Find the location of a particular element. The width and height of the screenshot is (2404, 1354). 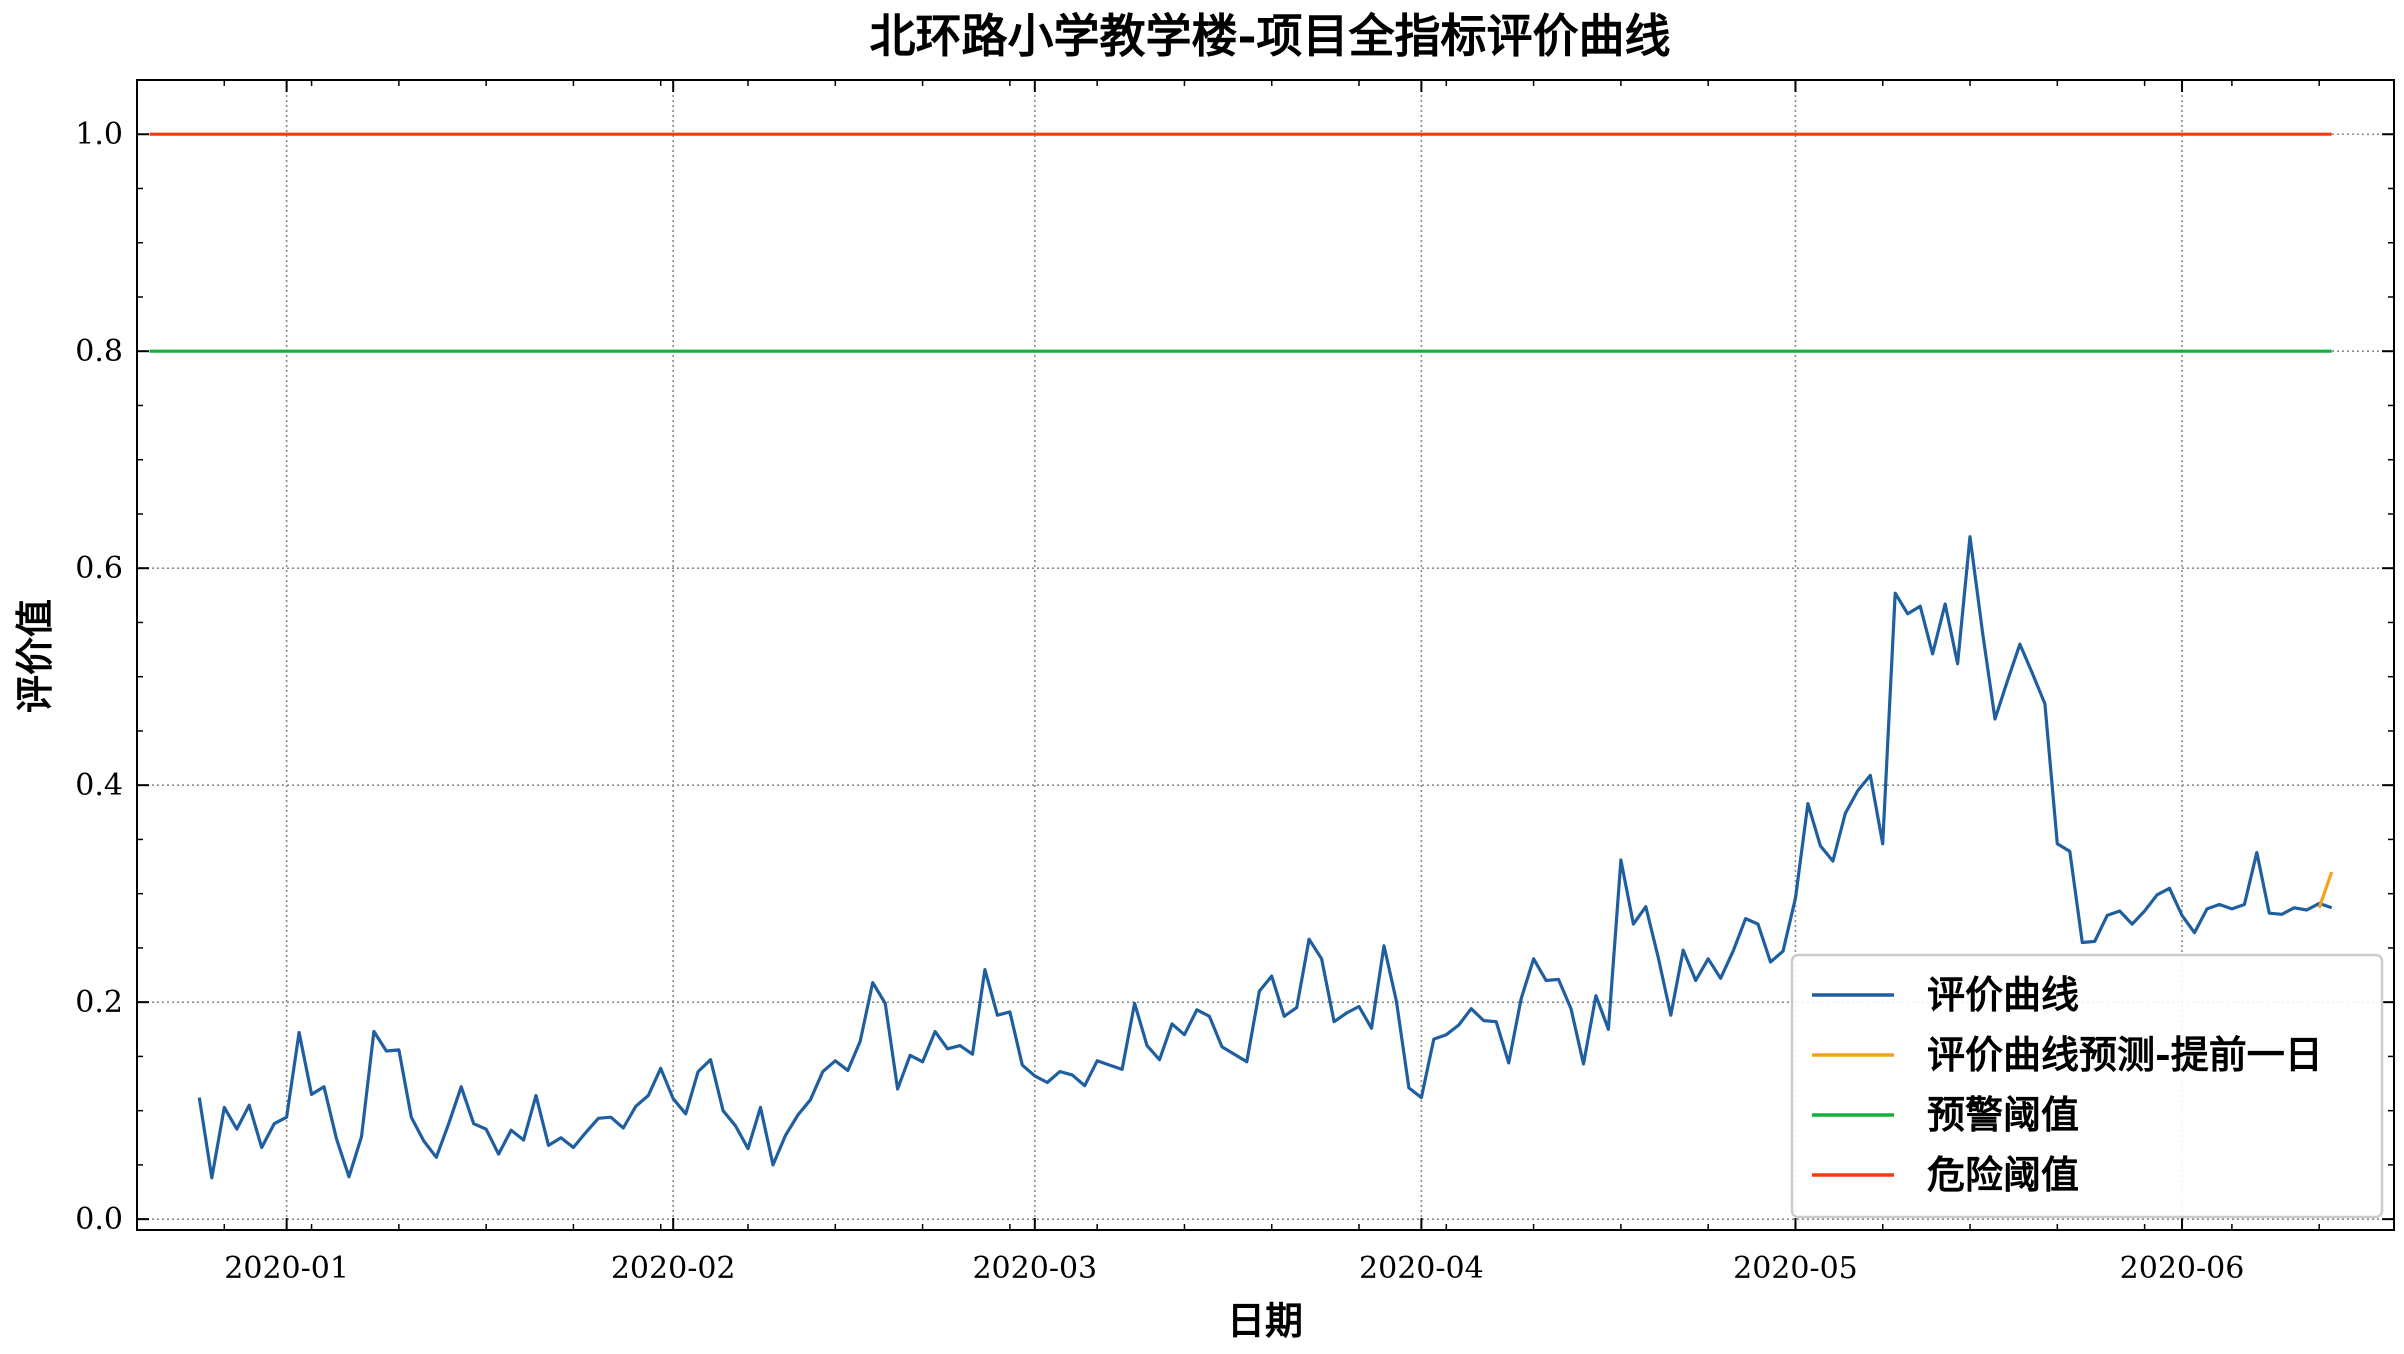

series-line is located at coordinates (2325, 890).